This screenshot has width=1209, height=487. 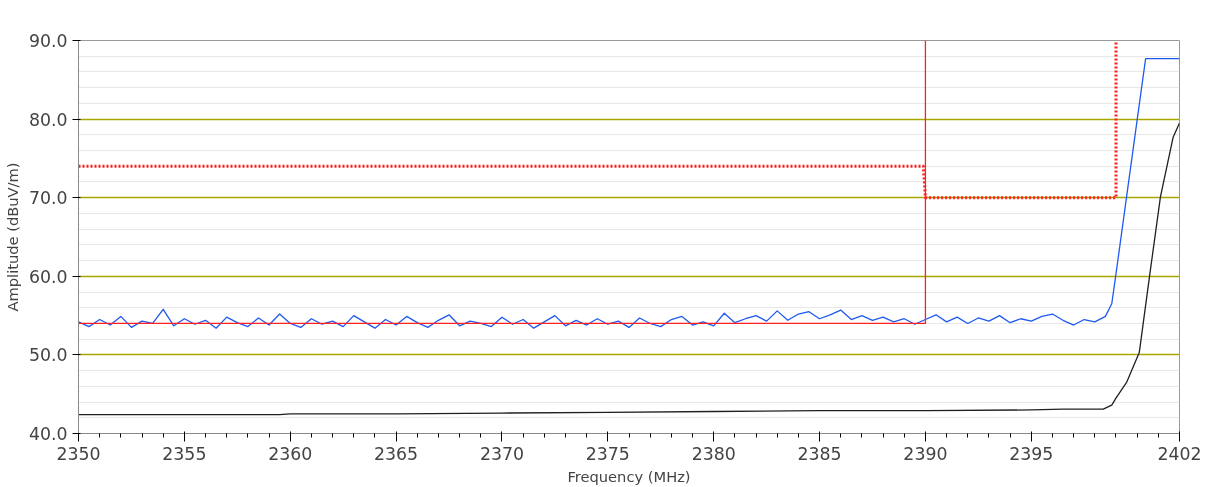 What do you see at coordinates (396, 453) in the screenshot?
I see `x-tick-label: 2365` at bounding box center [396, 453].